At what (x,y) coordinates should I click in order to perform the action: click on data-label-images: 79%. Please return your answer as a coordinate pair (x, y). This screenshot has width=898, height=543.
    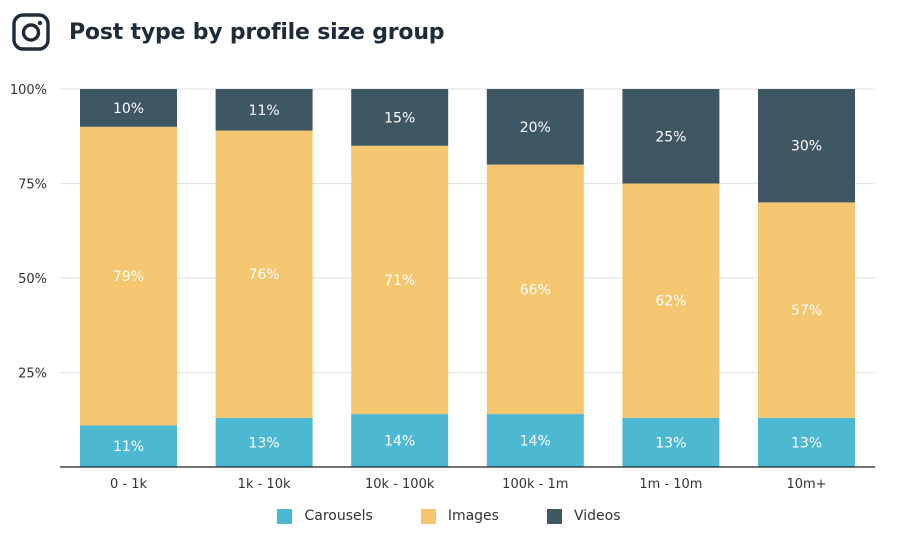
    Looking at the image, I should click on (128, 277).